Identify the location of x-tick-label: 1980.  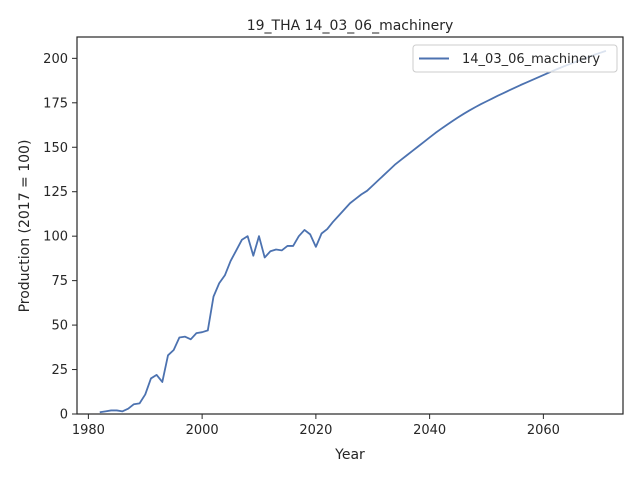
(88, 430).